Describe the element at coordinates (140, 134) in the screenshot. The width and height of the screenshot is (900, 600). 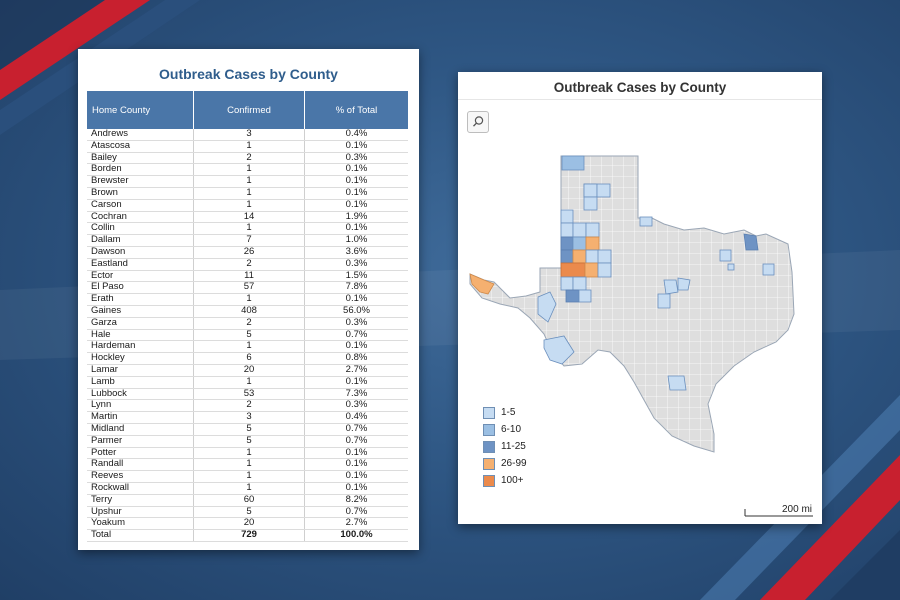
I see `county-cell: Andrews` at that location.